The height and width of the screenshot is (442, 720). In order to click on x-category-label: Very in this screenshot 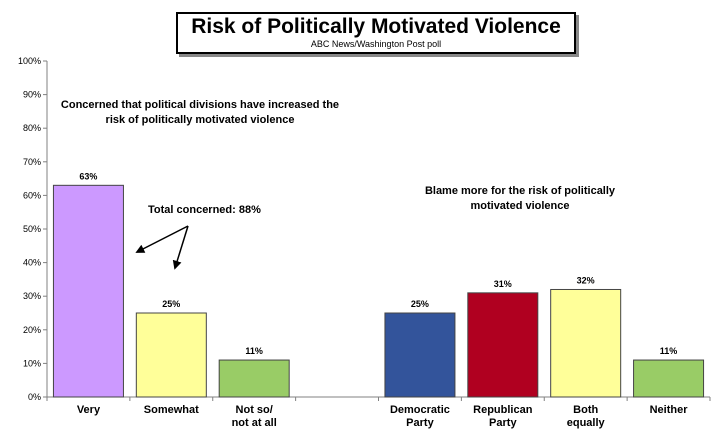, I will do `click(89, 410)`.